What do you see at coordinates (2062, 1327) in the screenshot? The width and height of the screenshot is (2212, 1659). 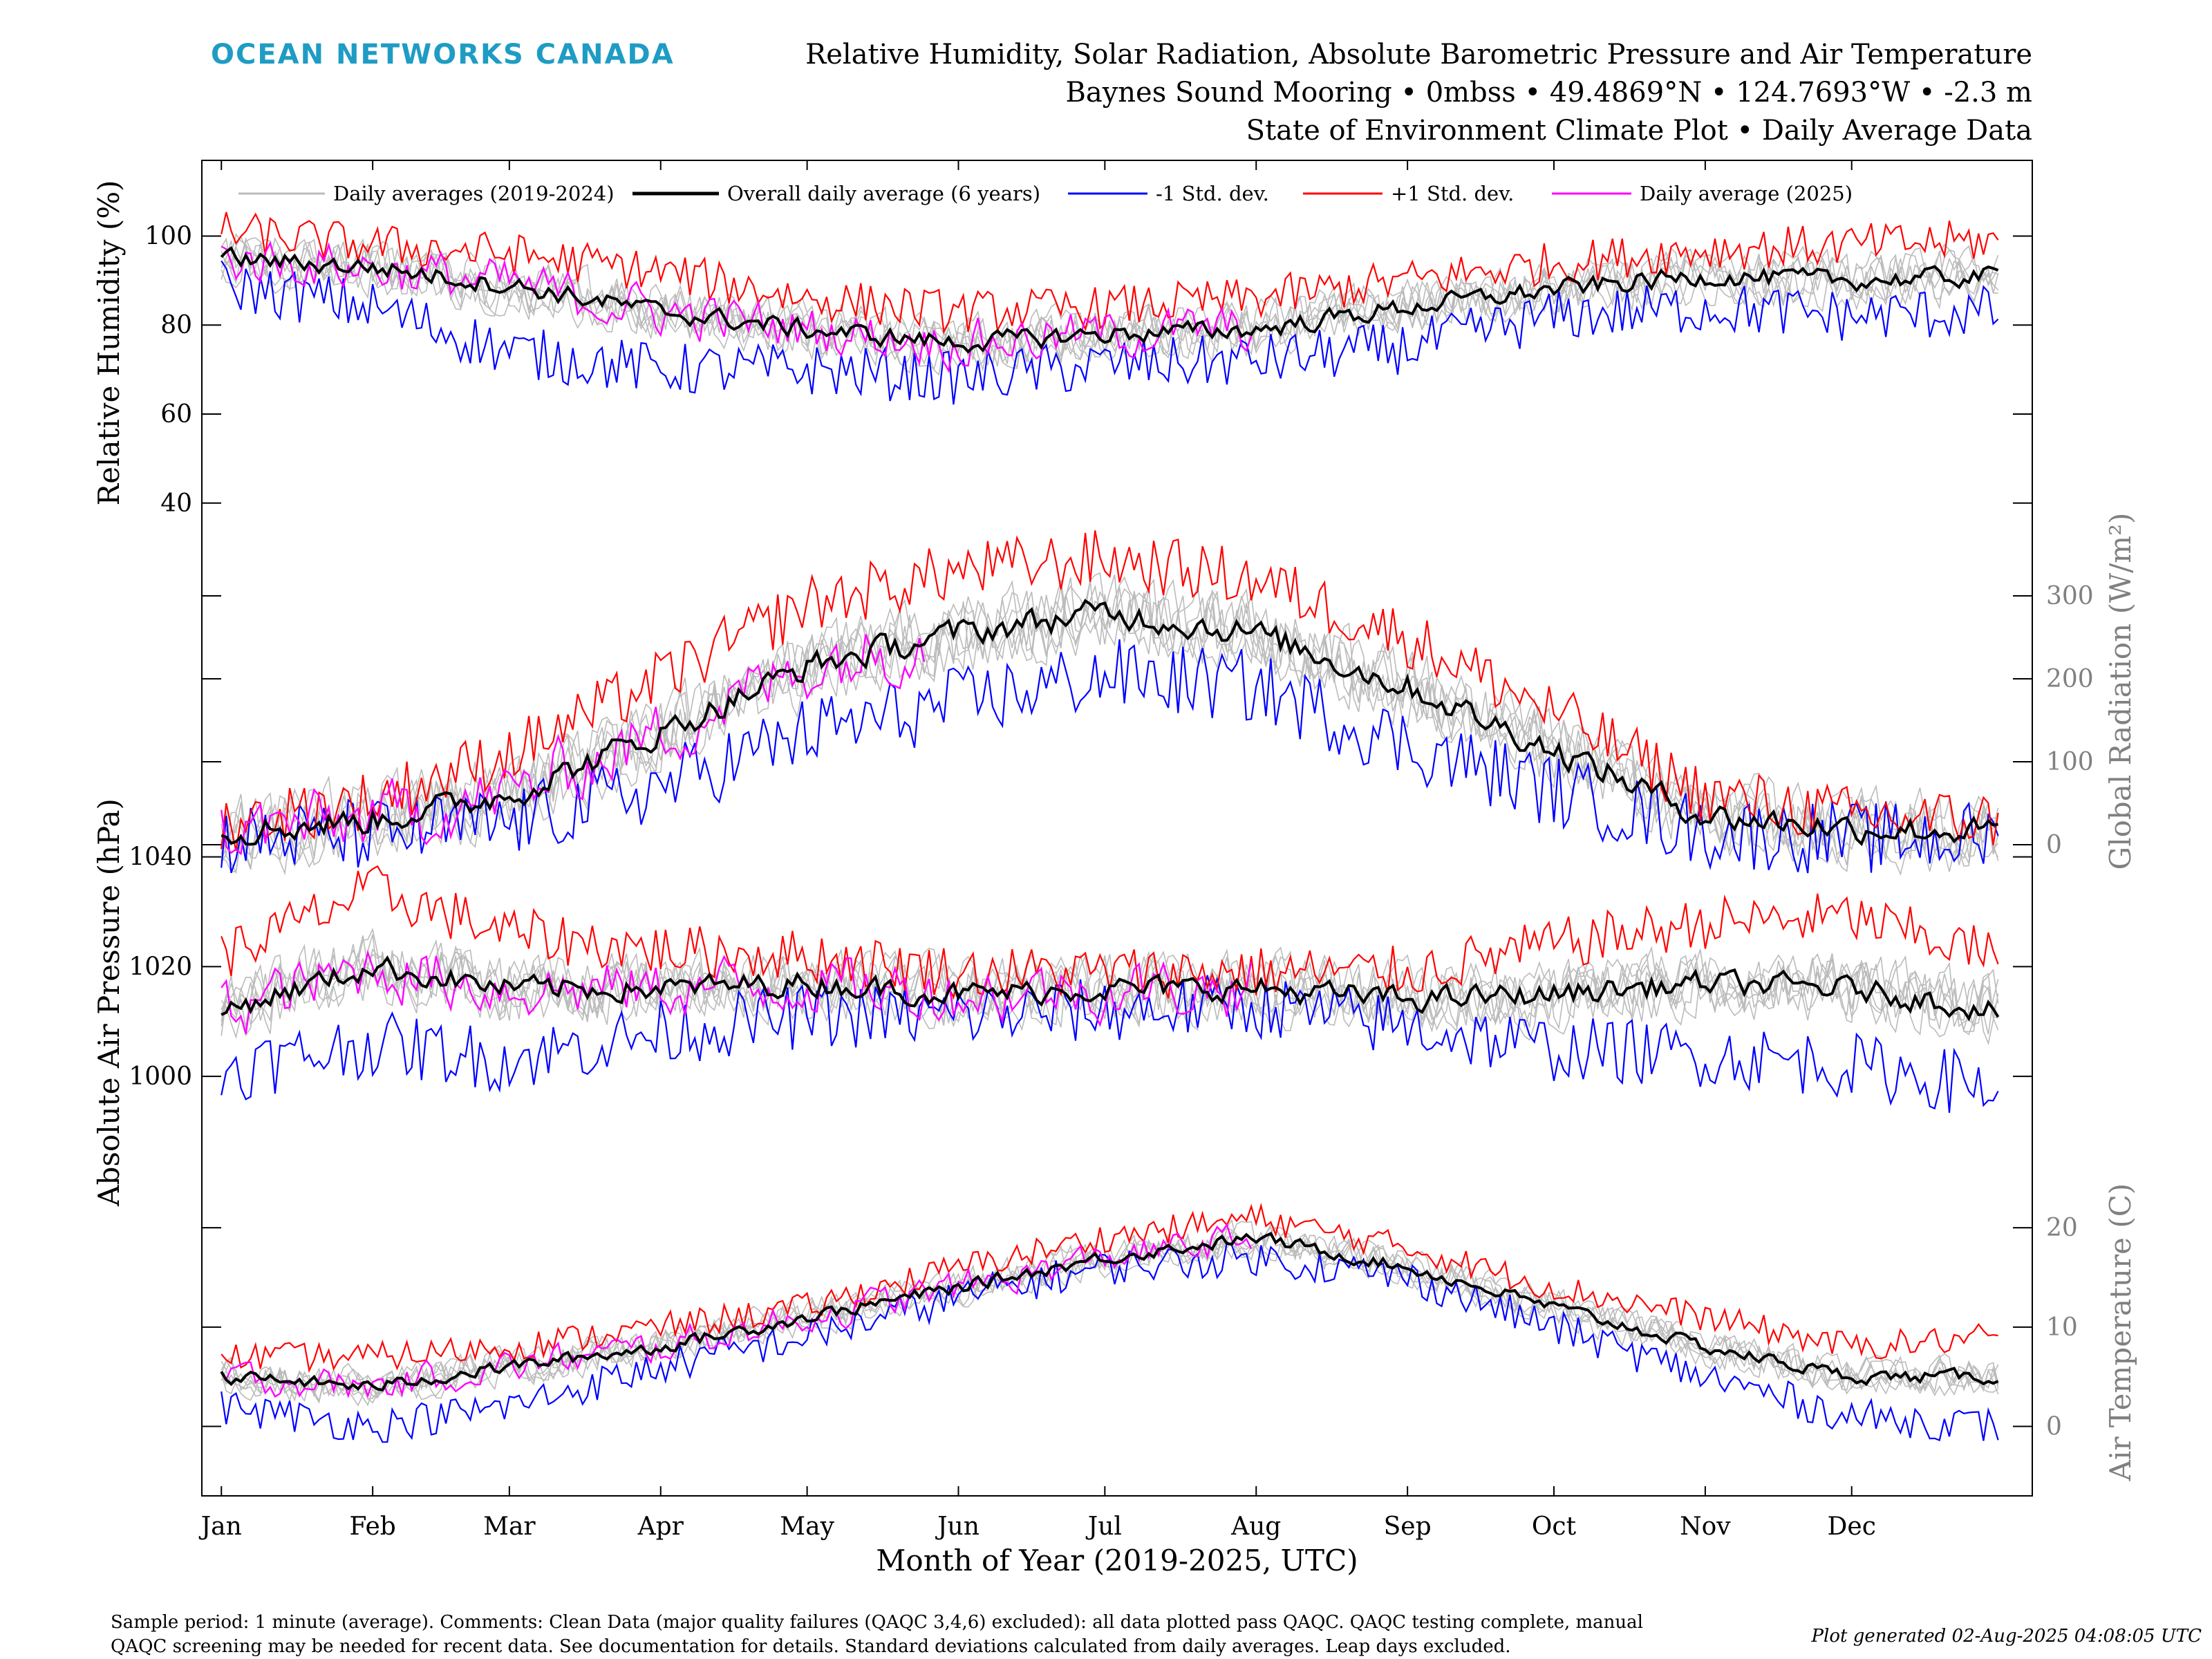 I see `temperature-y-tick-label: 10` at bounding box center [2062, 1327].